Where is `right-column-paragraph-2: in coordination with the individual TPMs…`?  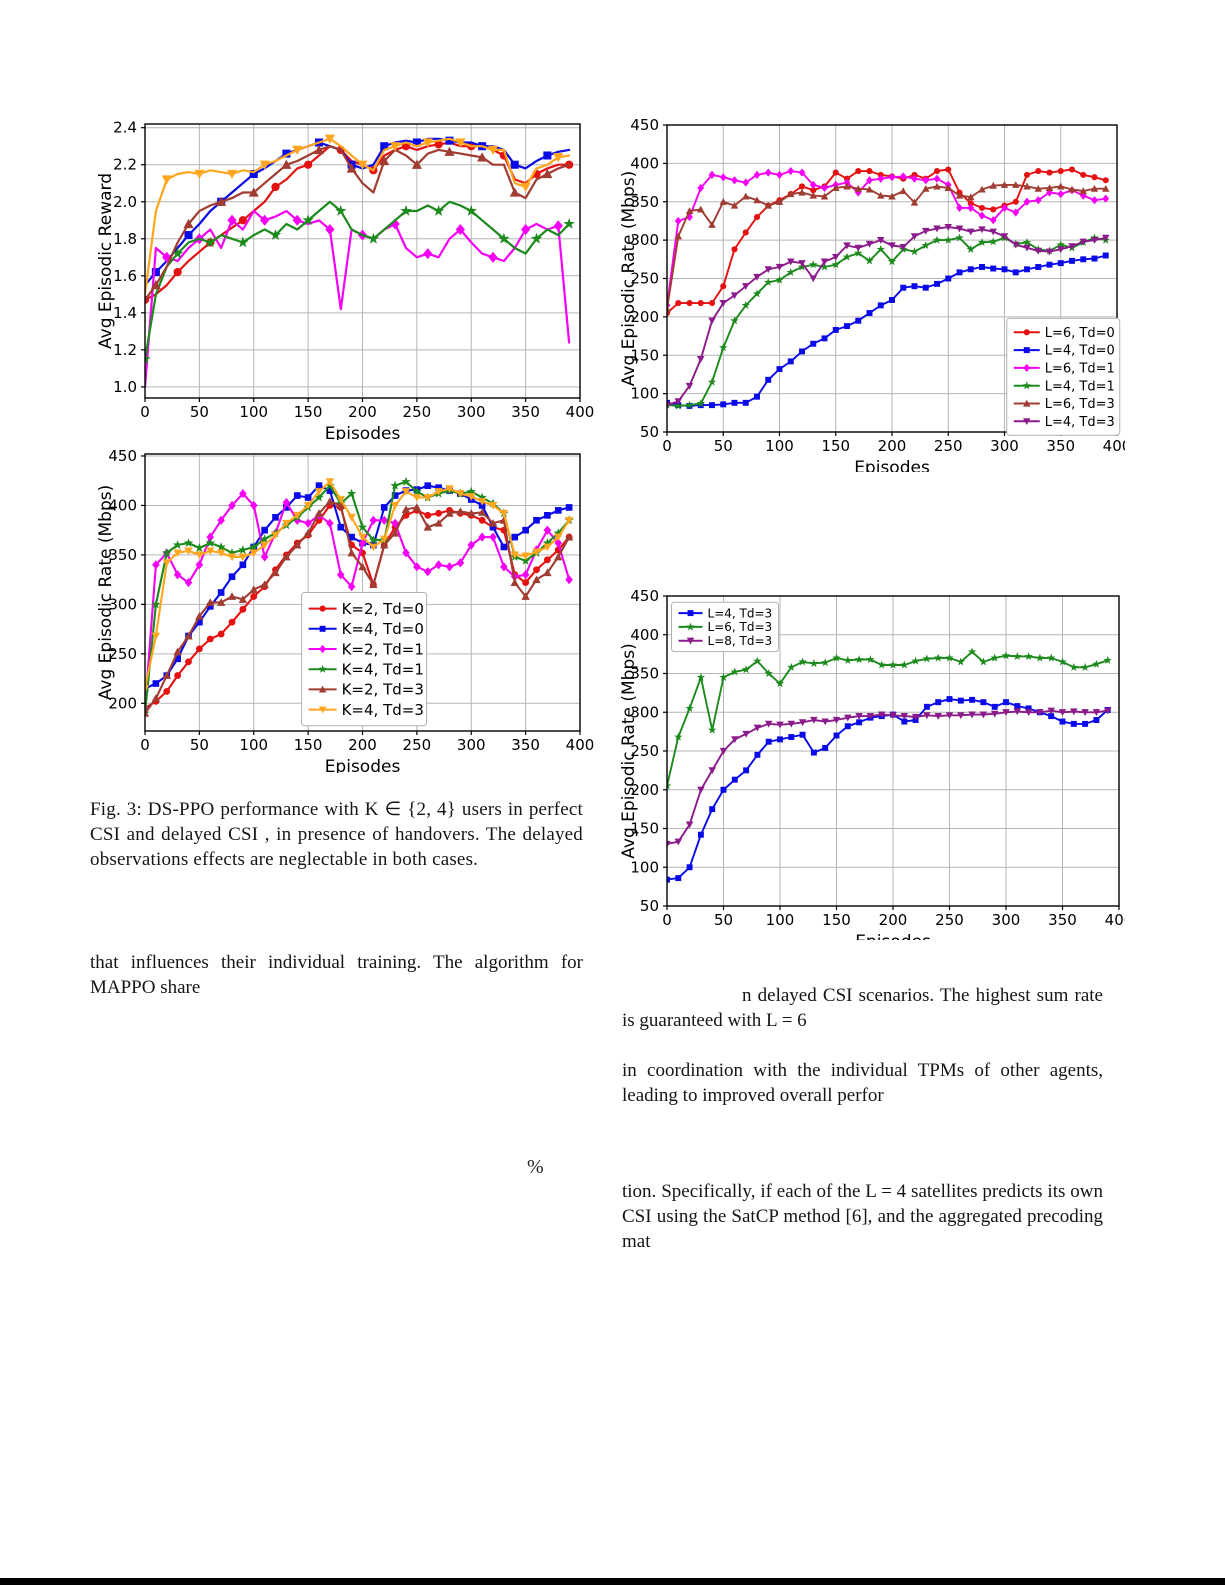
right-column-paragraph-2: in coordination with the individual TPMs… is located at coordinates (862, 1083).